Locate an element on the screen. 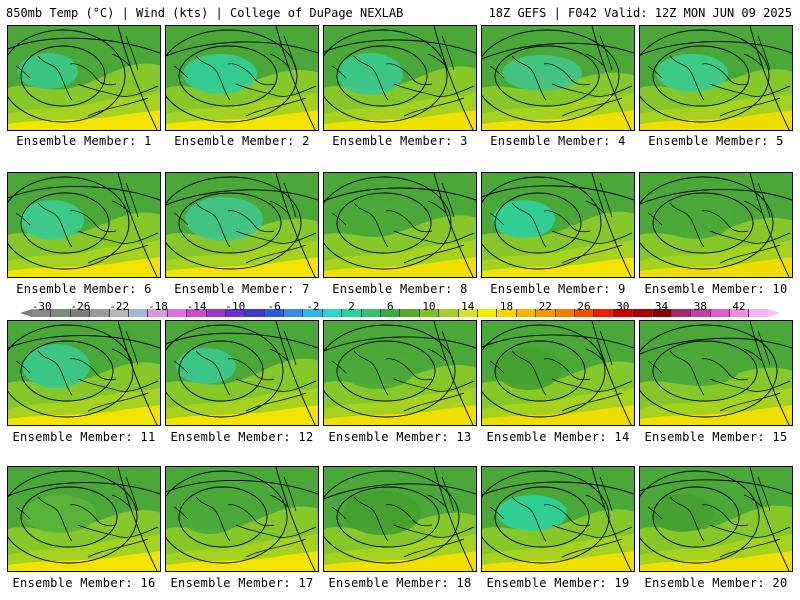 The width and height of the screenshot is (800, 600). ensemble-panel-caption: Ensemble Member: 20 is located at coordinates (716, 583).